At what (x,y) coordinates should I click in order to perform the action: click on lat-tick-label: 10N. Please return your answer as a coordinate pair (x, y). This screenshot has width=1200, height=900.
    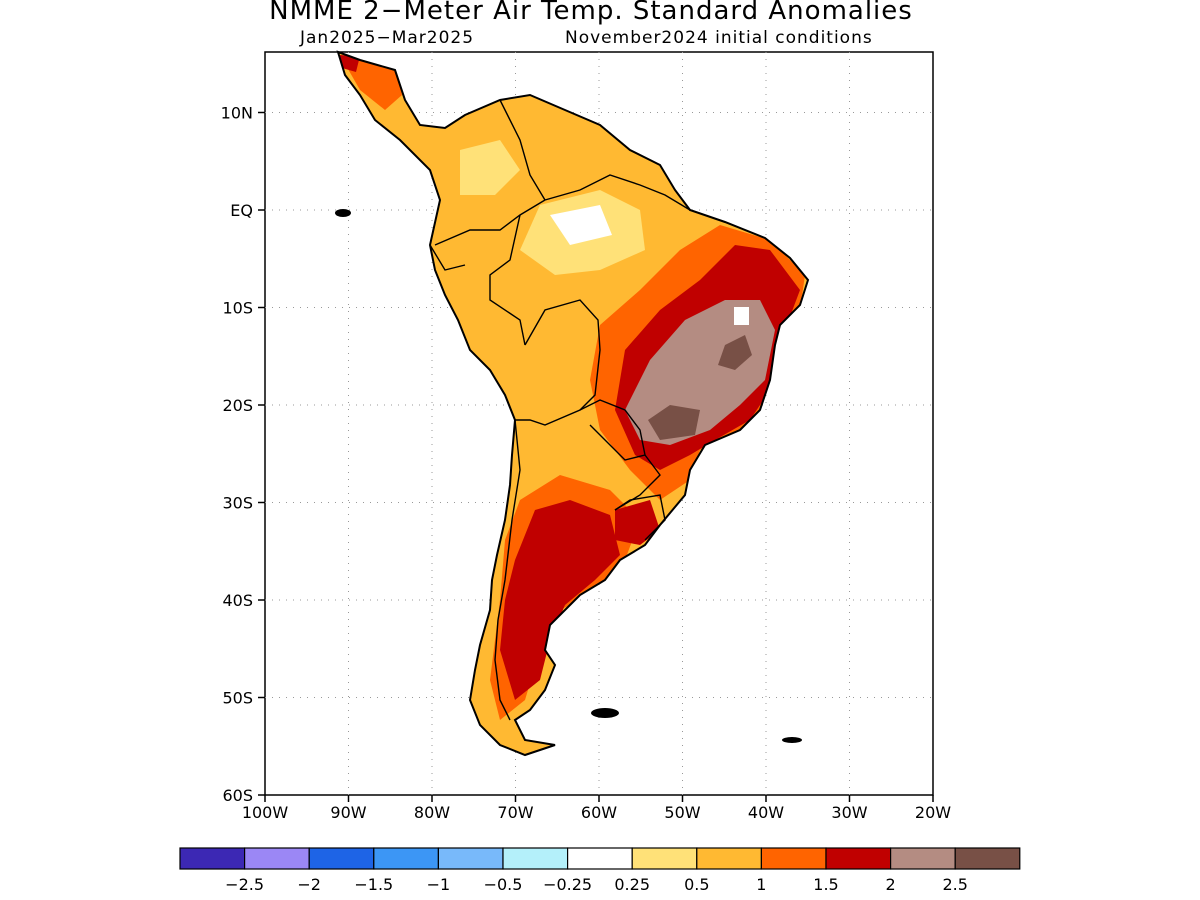
    Looking at the image, I should click on (237, 113).